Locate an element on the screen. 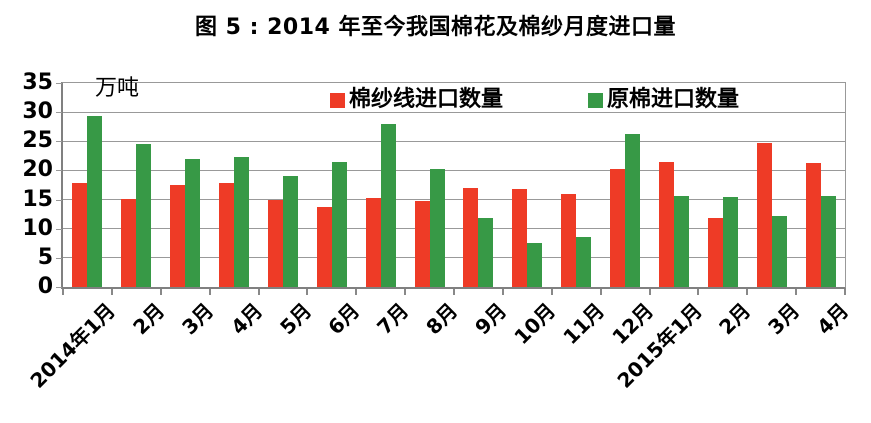 Image resolution: width=871 pixels, height=423 pixels. bar-series0-6月 is located at coordinates (324, 247).